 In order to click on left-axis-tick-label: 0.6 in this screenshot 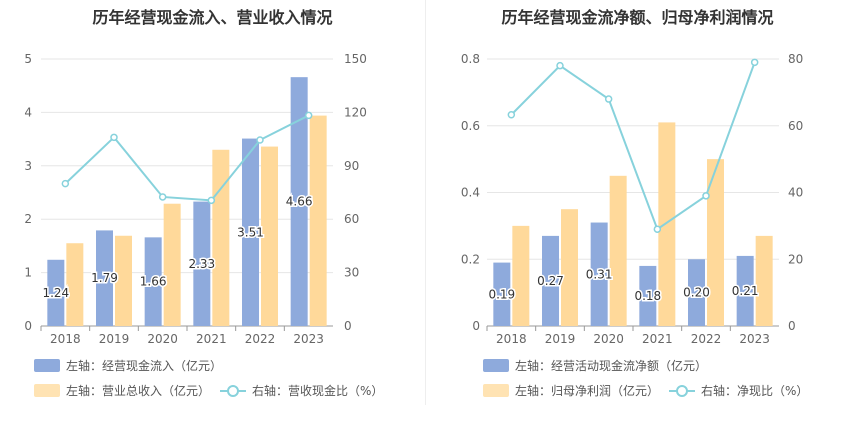, I will do `click(470, 126)`.